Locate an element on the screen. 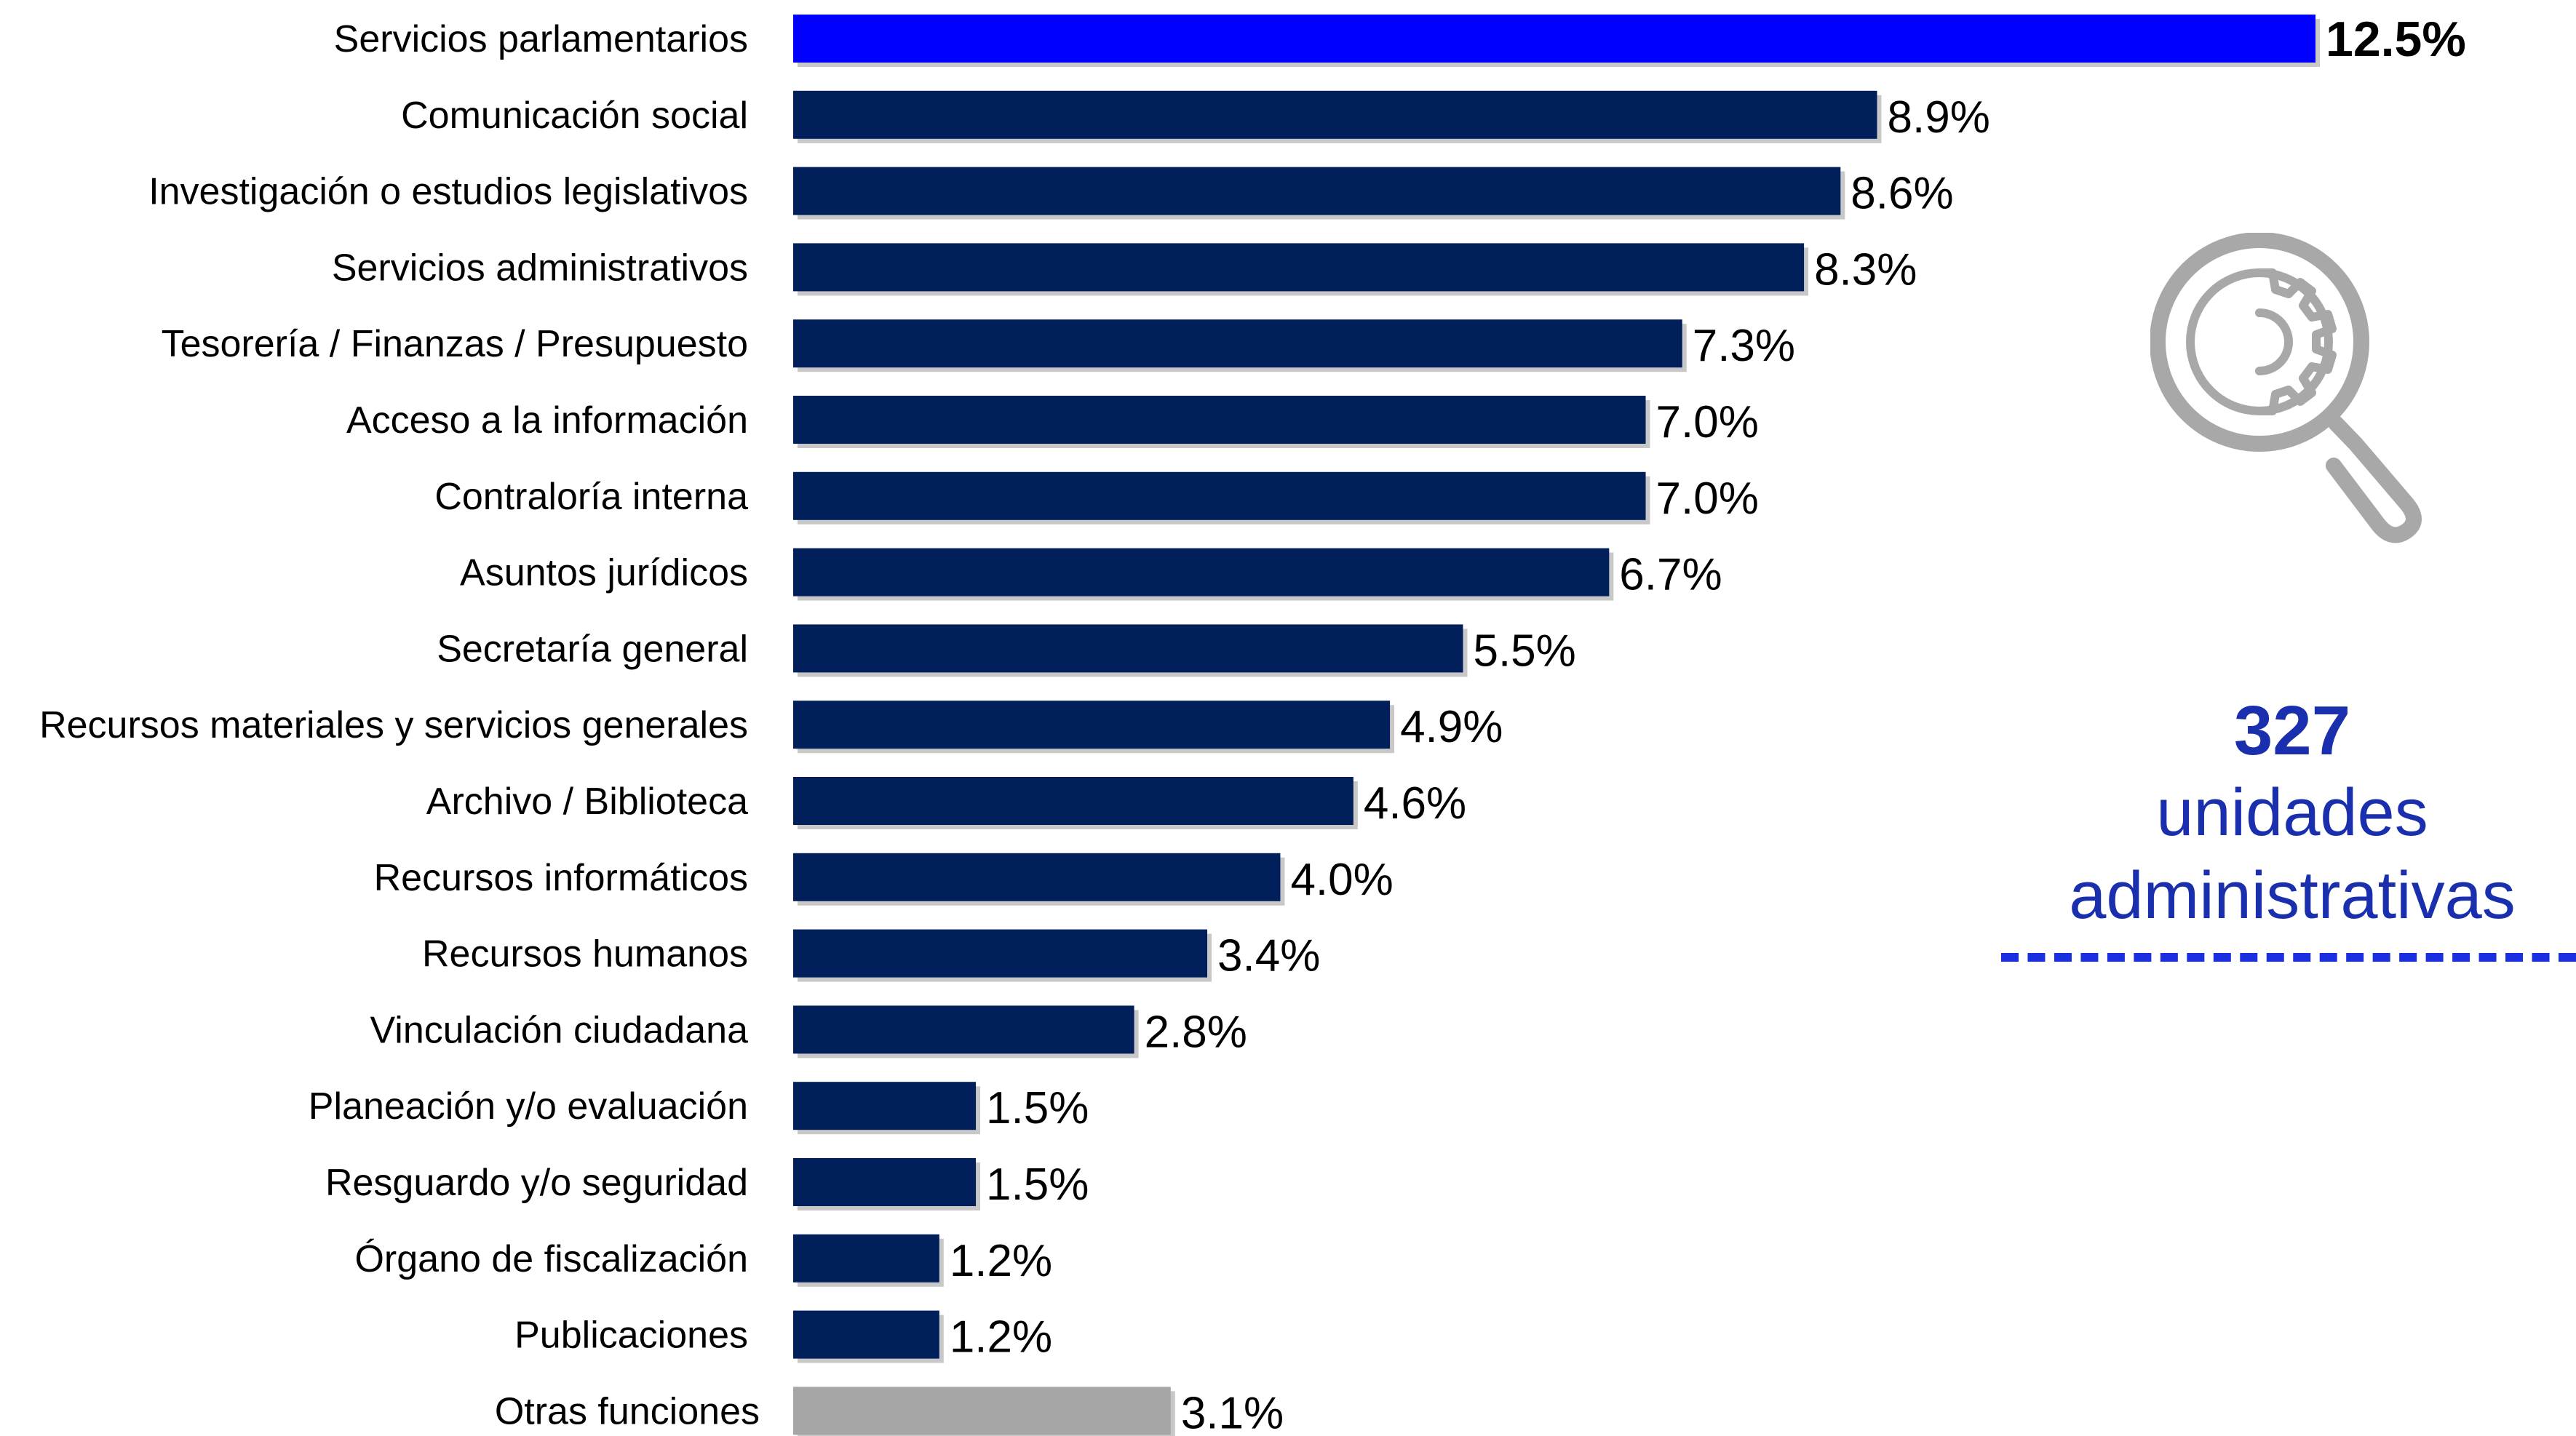 The width and height of the screenshot is (2576, 1436). value-label: 4.9% is located at coordinates (1451, 727).